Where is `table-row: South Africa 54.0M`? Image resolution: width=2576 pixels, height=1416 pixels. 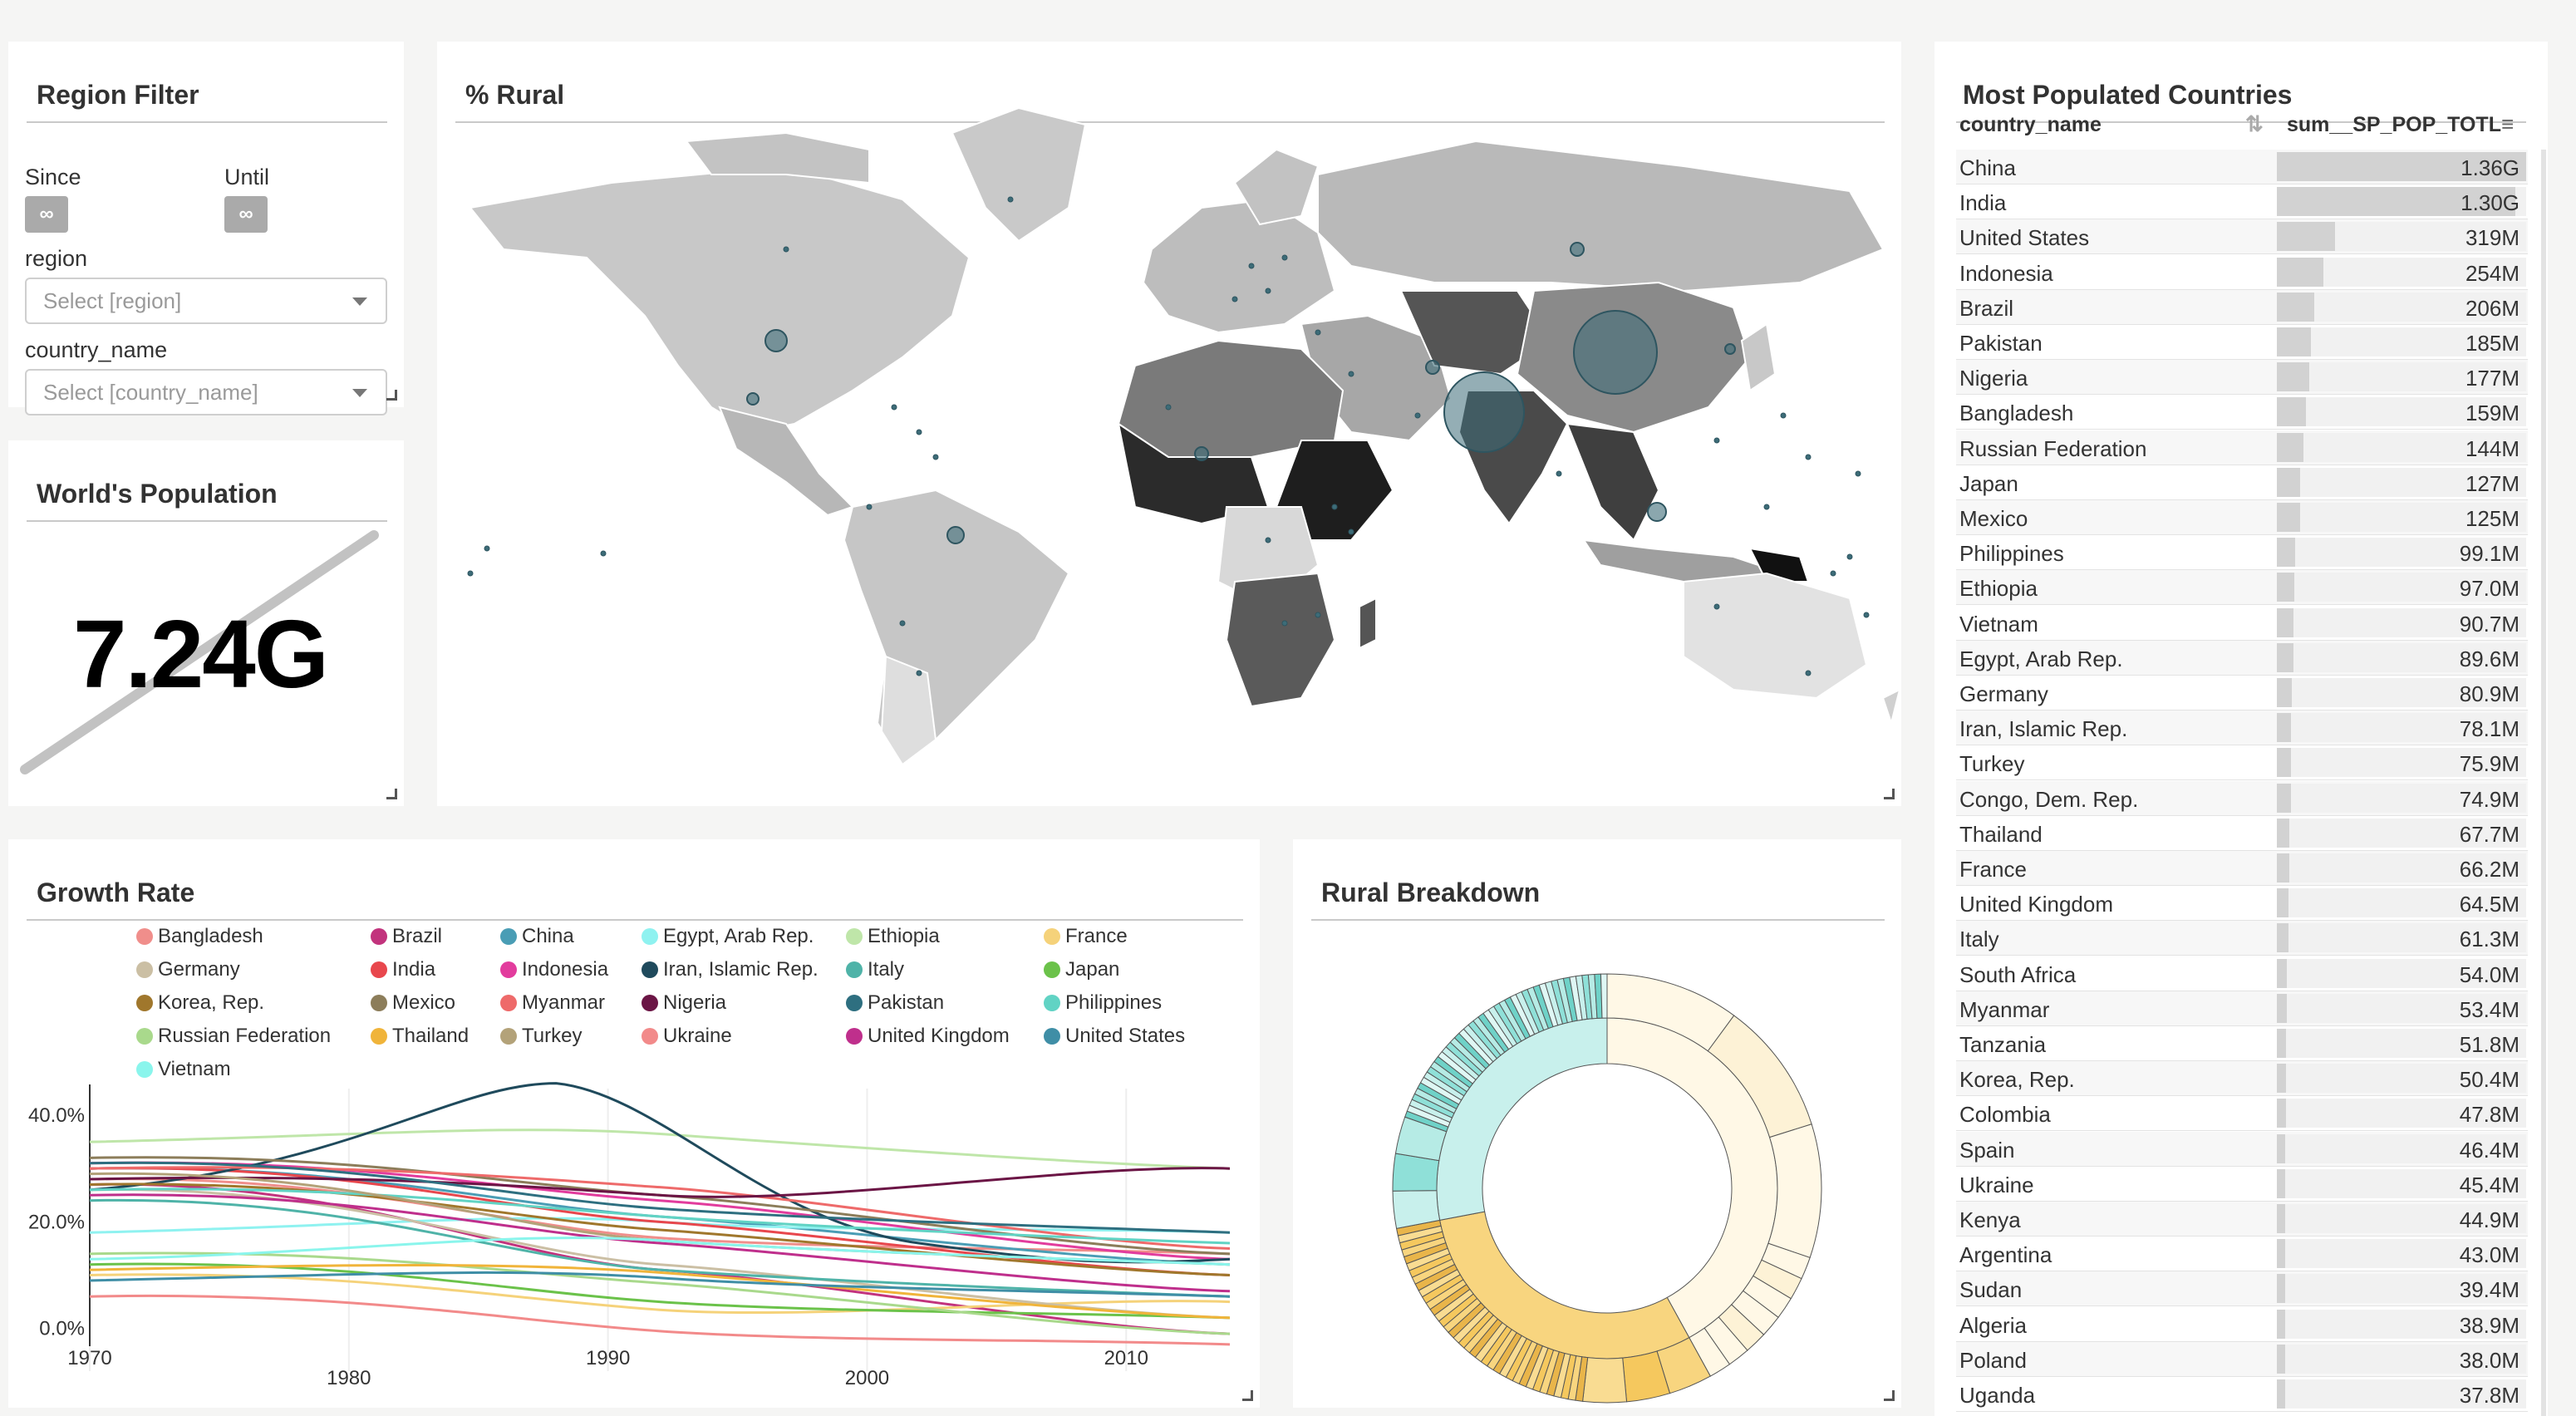
table-row: South Africa 54.0M is located at coordinates (2242, 973).